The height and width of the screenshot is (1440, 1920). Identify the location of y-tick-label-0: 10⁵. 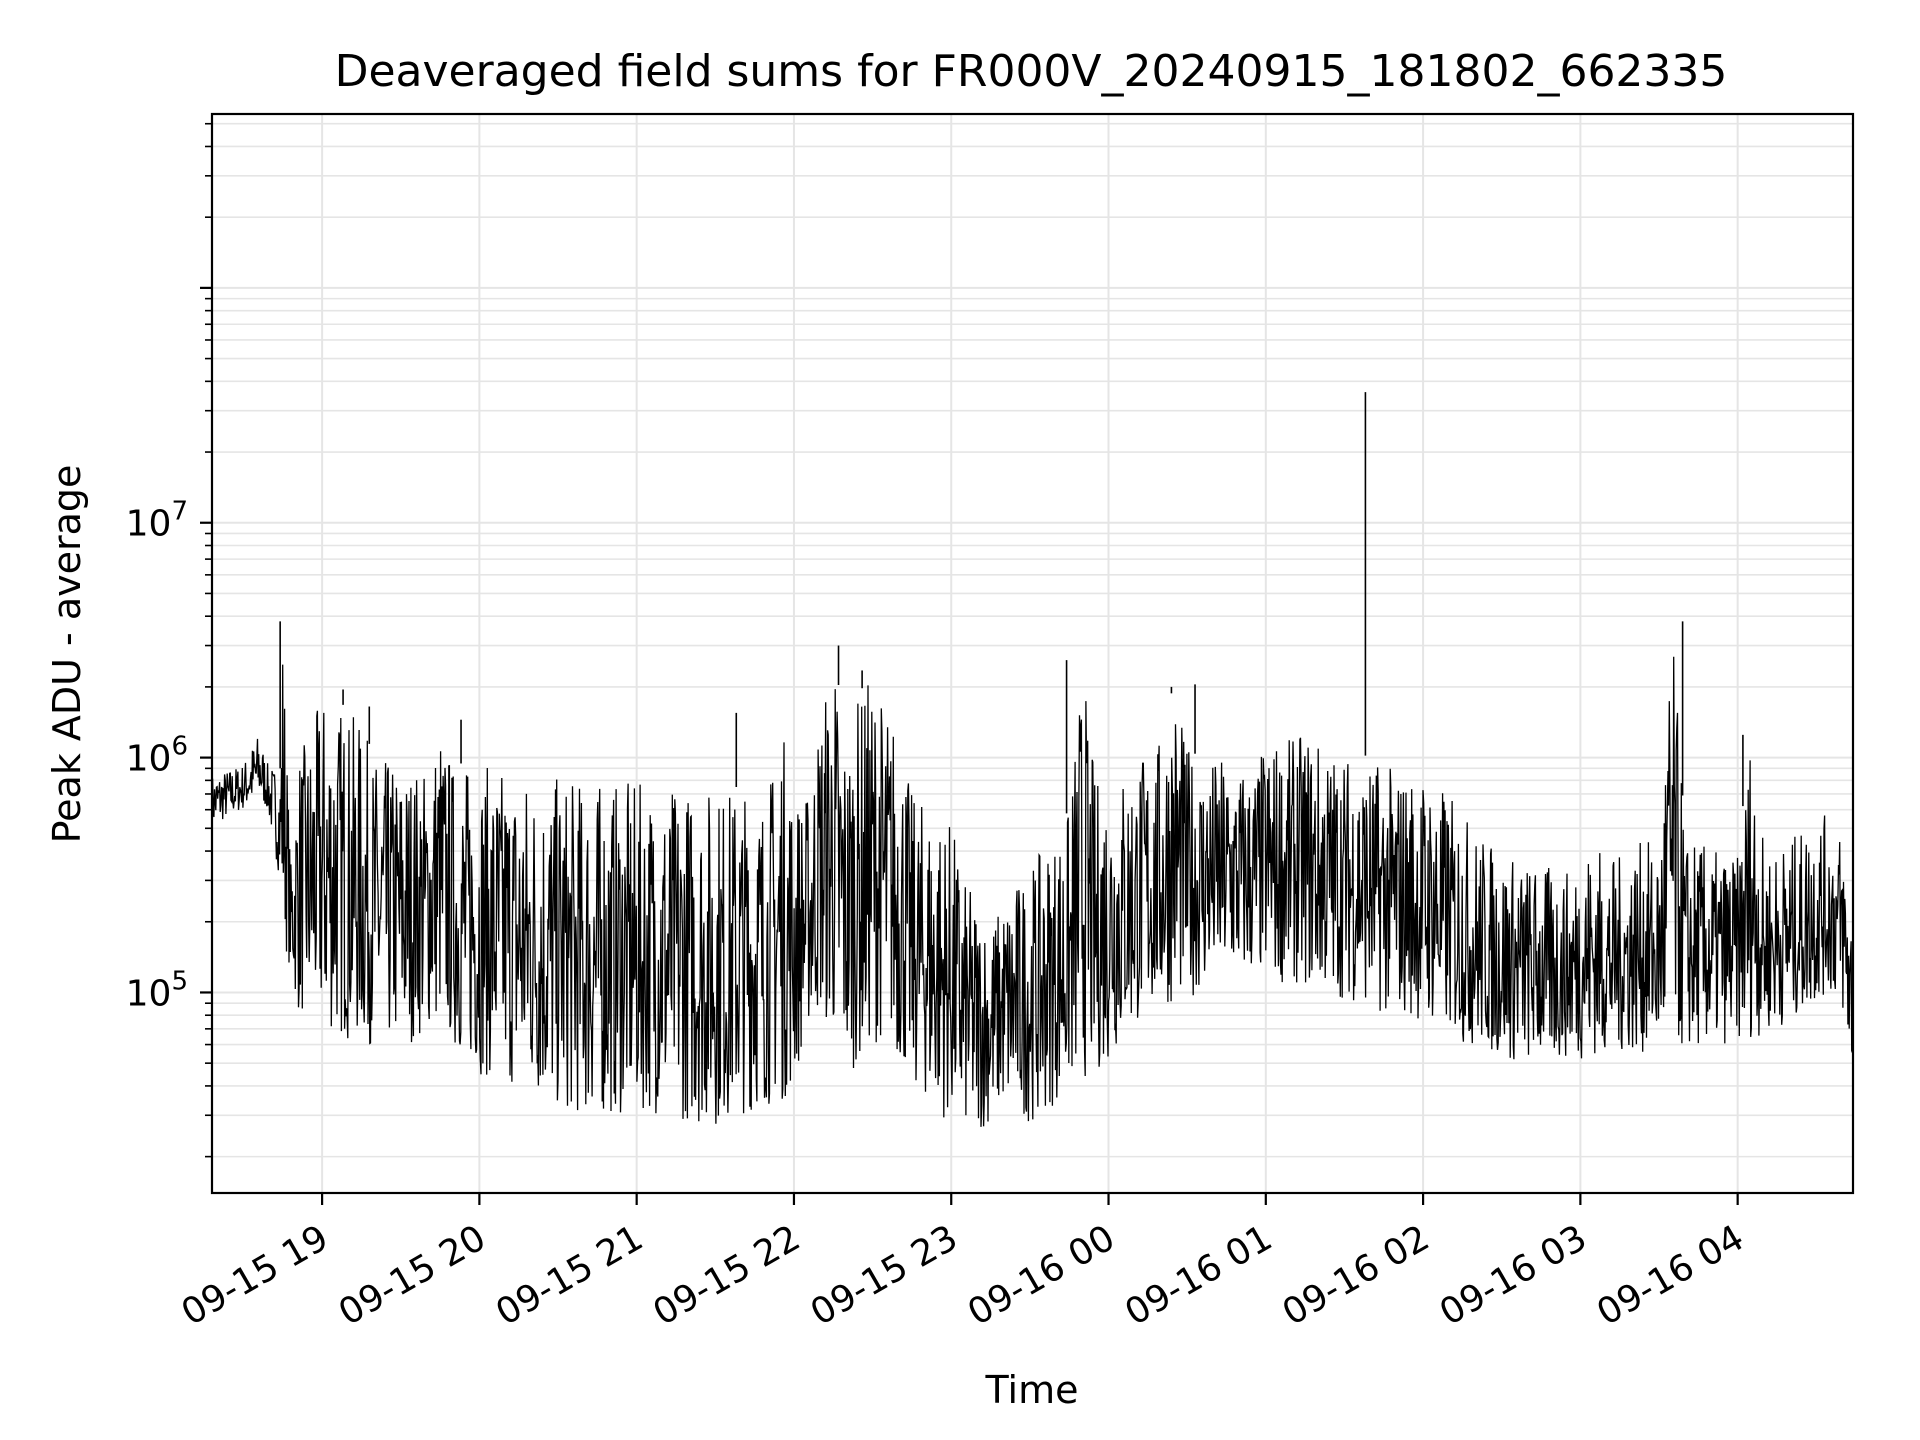
(157, 990).